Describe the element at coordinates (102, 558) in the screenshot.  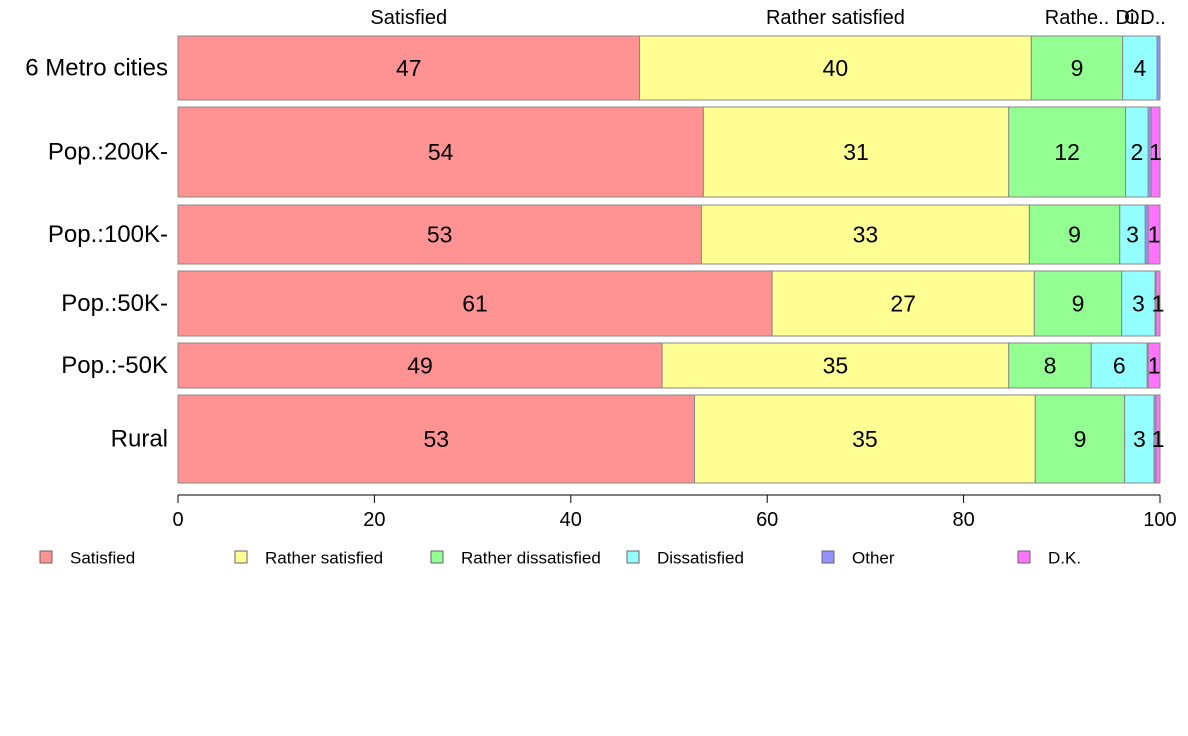
I see `legend-label: Satisfied` at that location.